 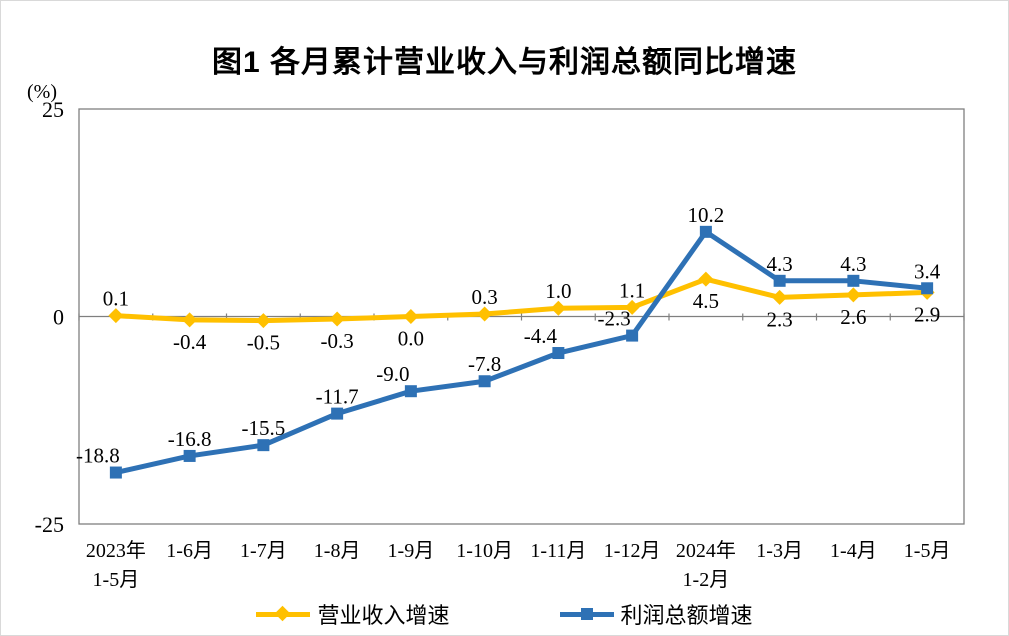 What do you see at coordinates (189, 551) in the screenshot?
I see `x-axis-label: 1-6月` at bounding box center [189, 551].